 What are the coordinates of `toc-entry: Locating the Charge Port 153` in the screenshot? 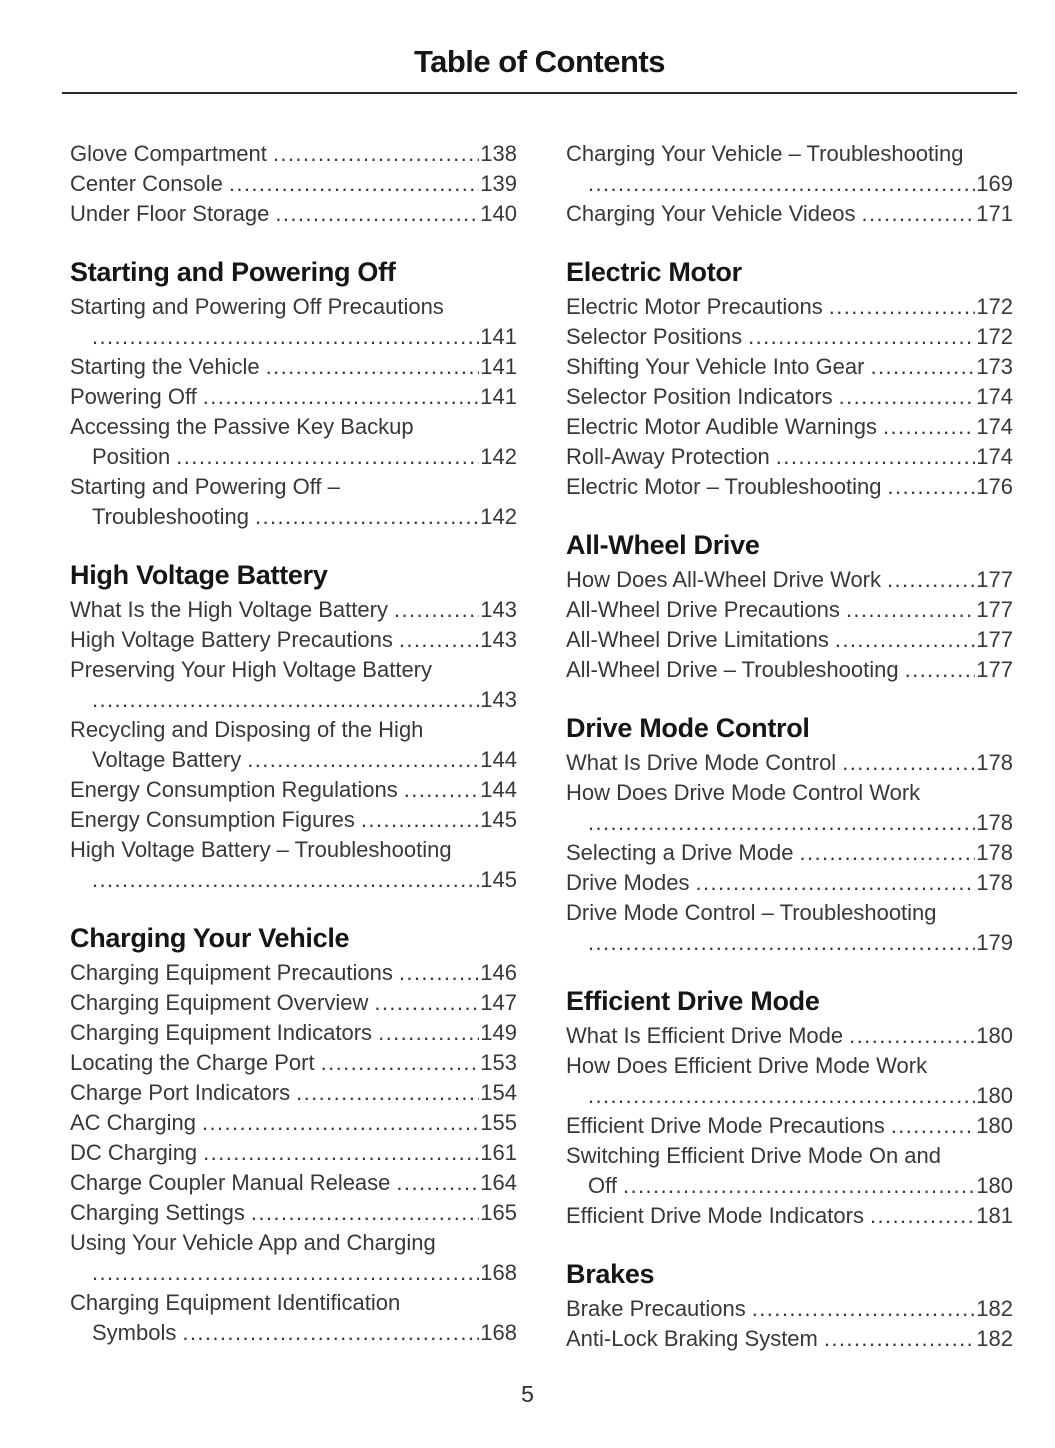 It's located at (293, 1063).